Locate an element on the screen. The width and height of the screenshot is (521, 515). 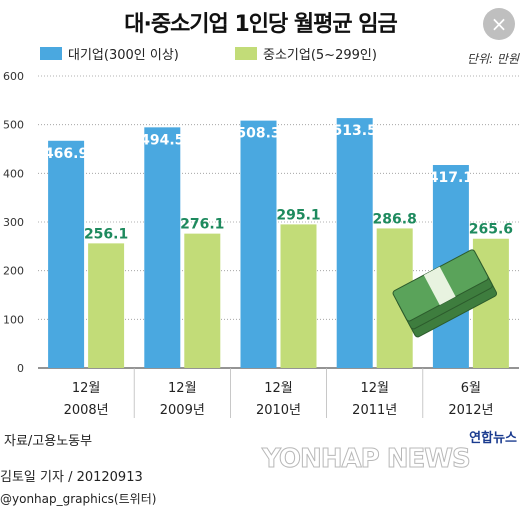
y-tick-label: 200 is located at coordinates (13, 271).